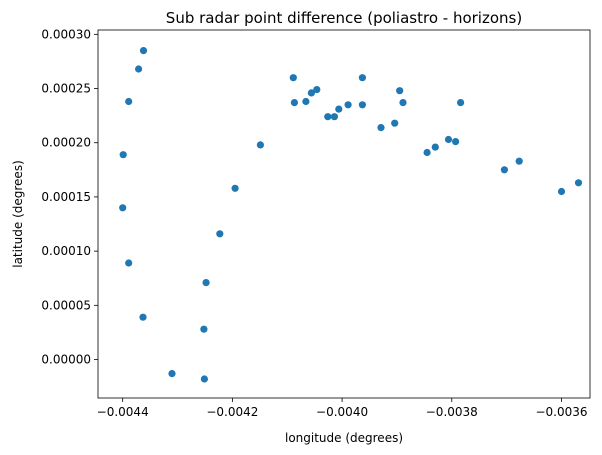 Image resolution: width=602 pixels, height=455 pixels. What do you see at coordinates (66, 34) in the screenshot?
I see `y-tick-label: 0.00030` at bounding box center [66, 34].